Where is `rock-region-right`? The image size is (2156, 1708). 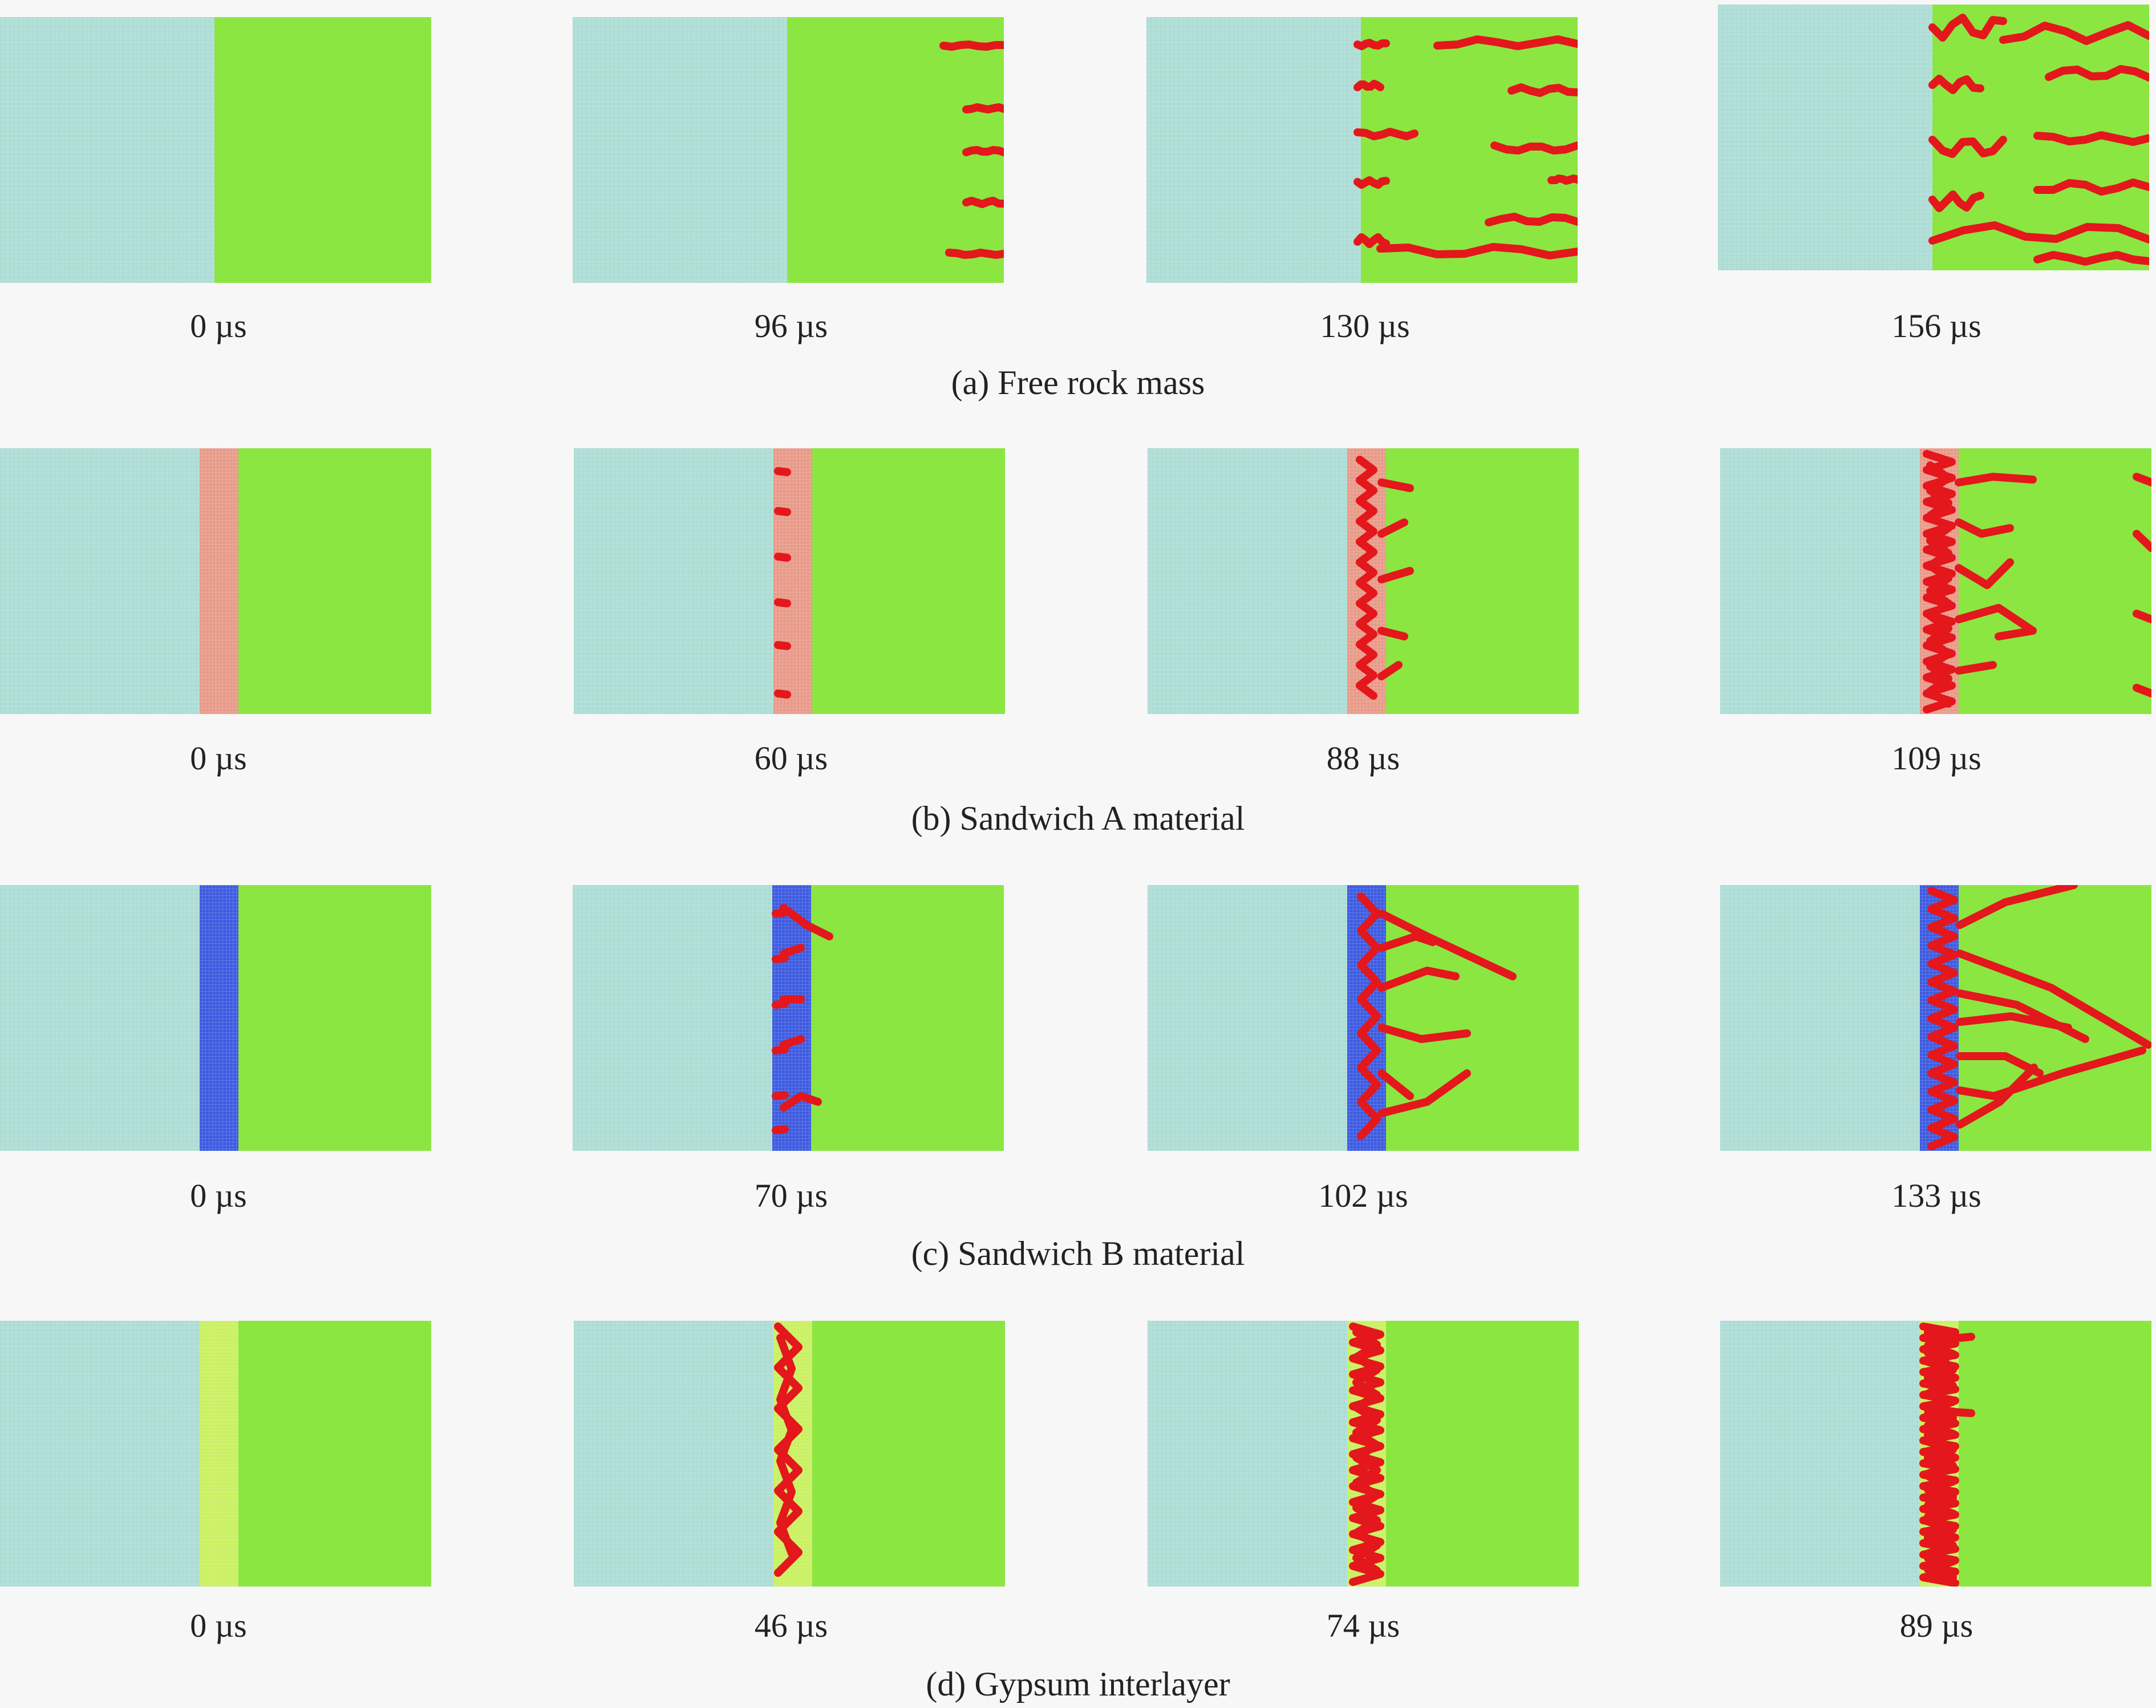 rock-region-right is located at coordinates (323, 150).